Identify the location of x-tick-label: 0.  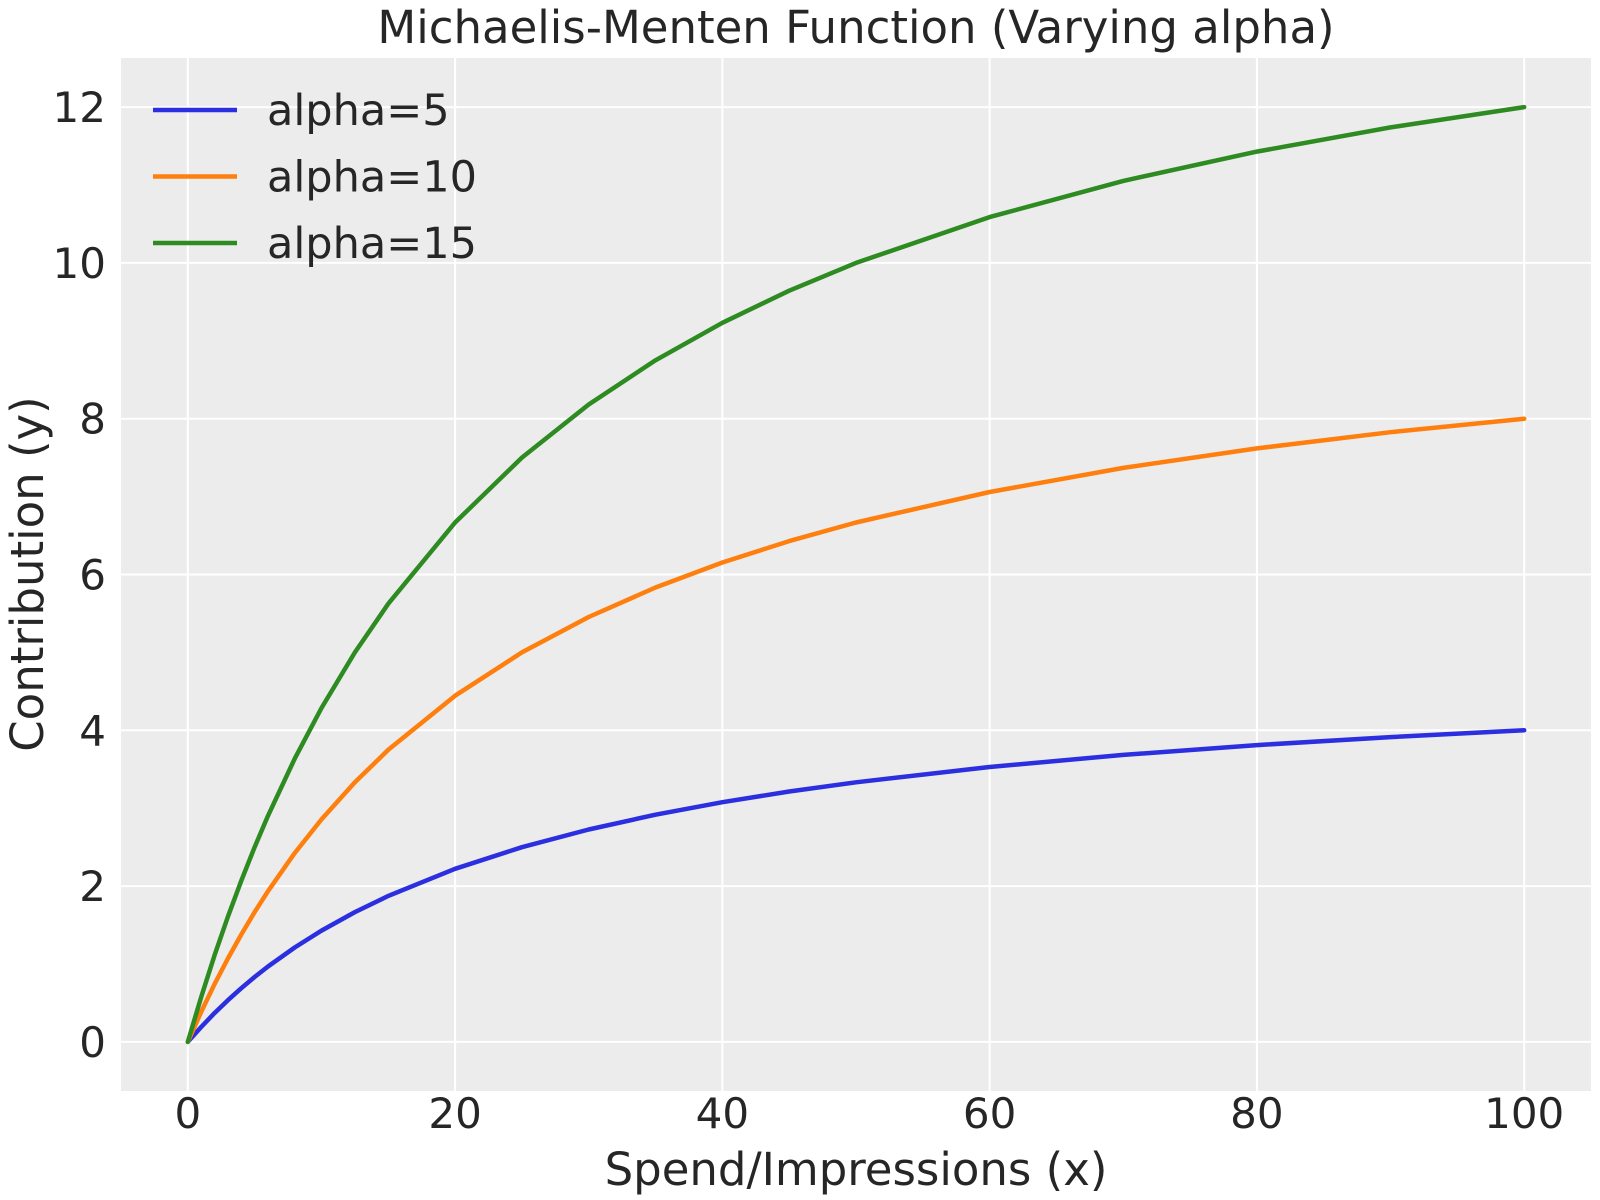
(187, 1113).